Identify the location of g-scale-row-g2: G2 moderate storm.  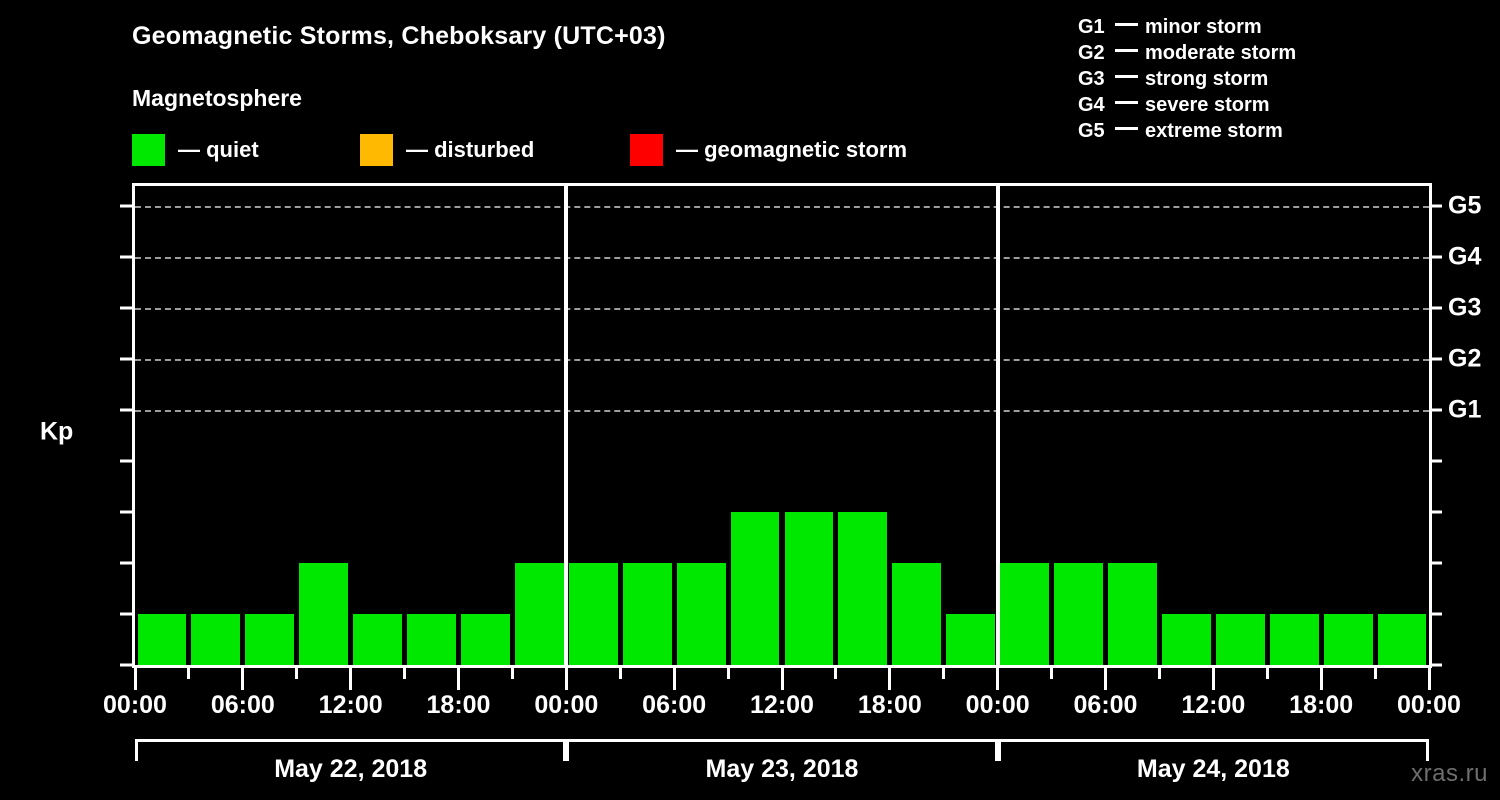
(1187, 53).